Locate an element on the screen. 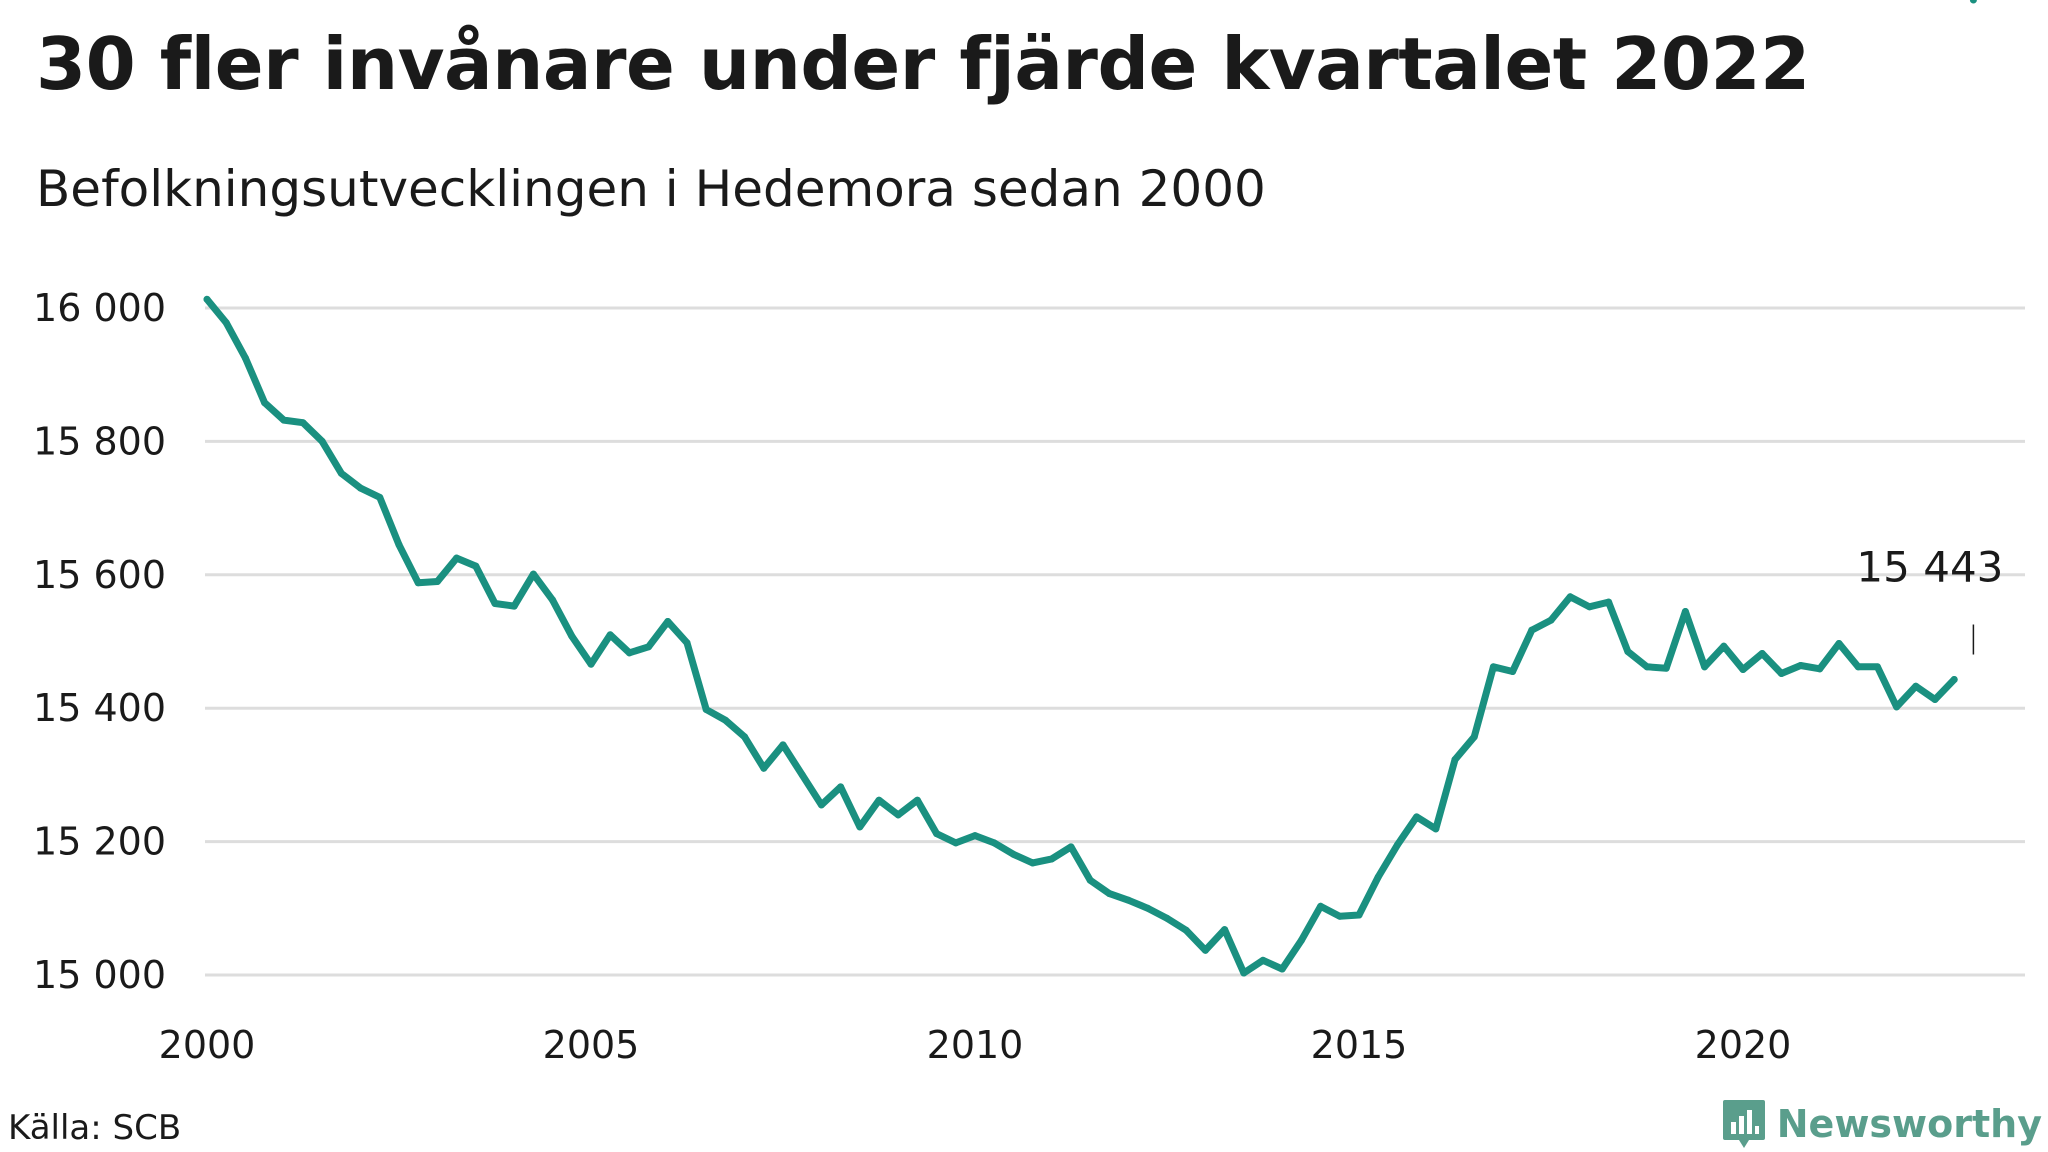 The image size is (2048, 1152). y-tick-label: 15 200 is located at coordinates (99, 842).